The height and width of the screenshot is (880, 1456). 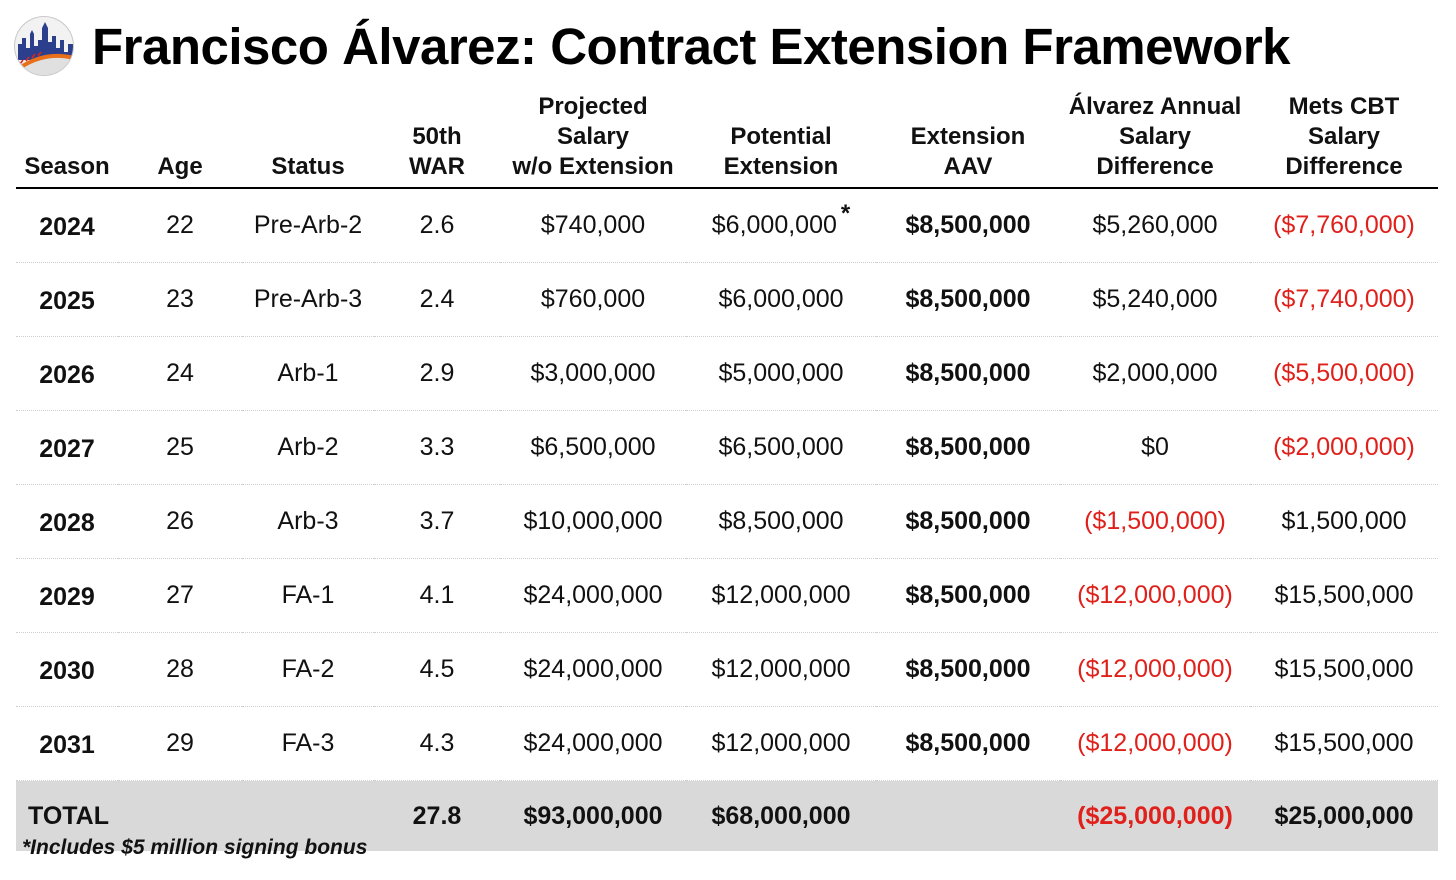 What do you see at coordinates (308, 669) in the screenshot?
I see `status-cell: FA-2` at bounding box center [308, 669].